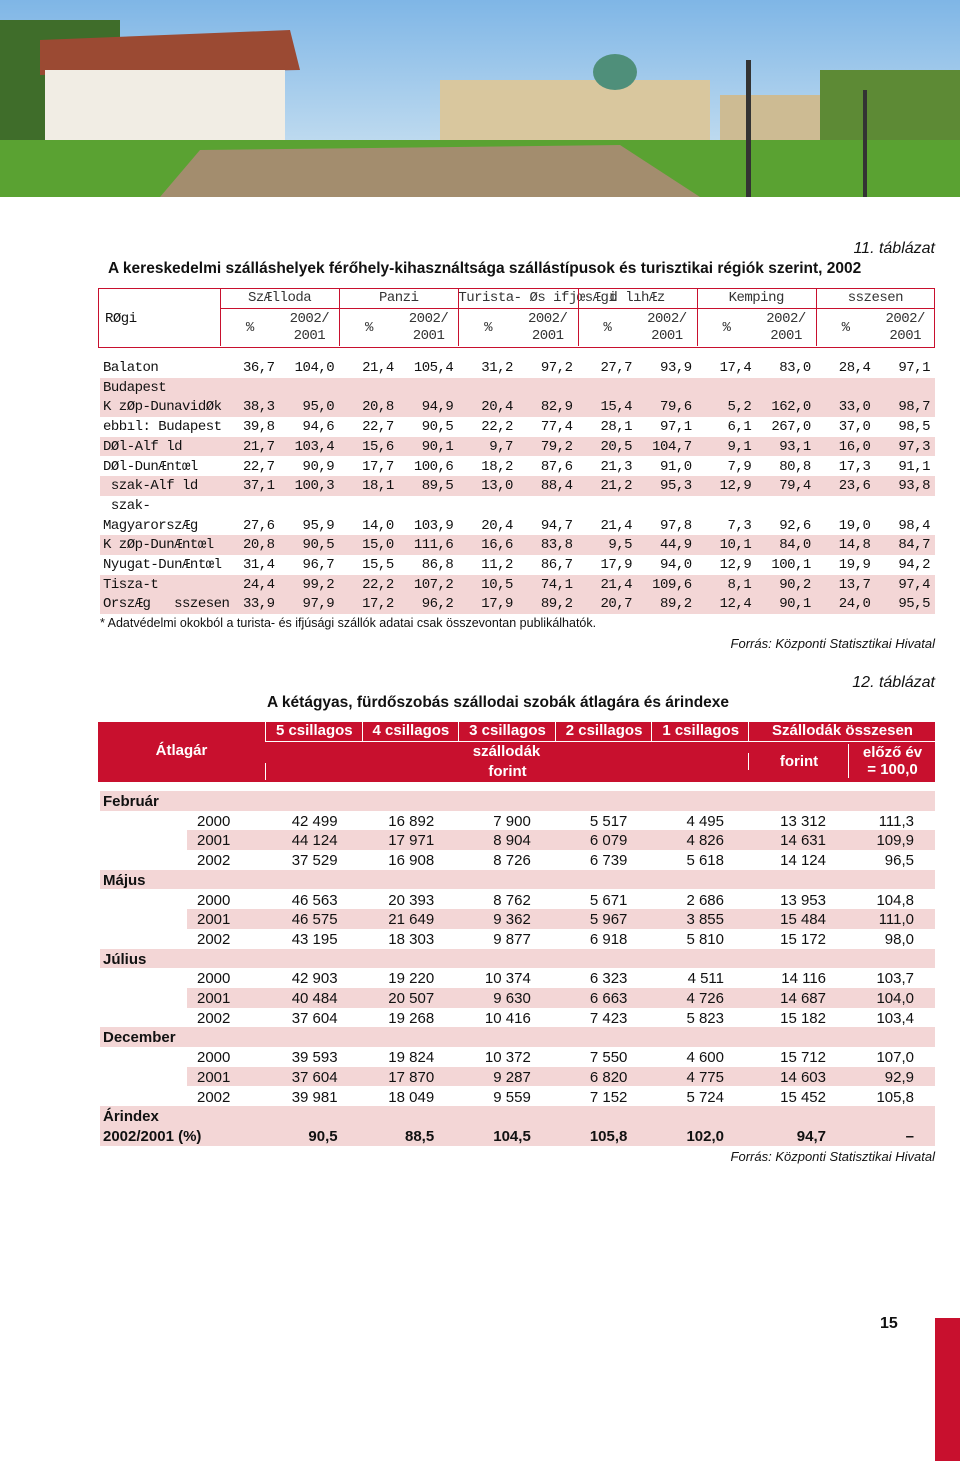 The height and width of the screenshot is (1461, 960). What do you see at coordinates (125, 959) in the screenshot?
I see `group-label: Július` at bounding box center [125, 959].